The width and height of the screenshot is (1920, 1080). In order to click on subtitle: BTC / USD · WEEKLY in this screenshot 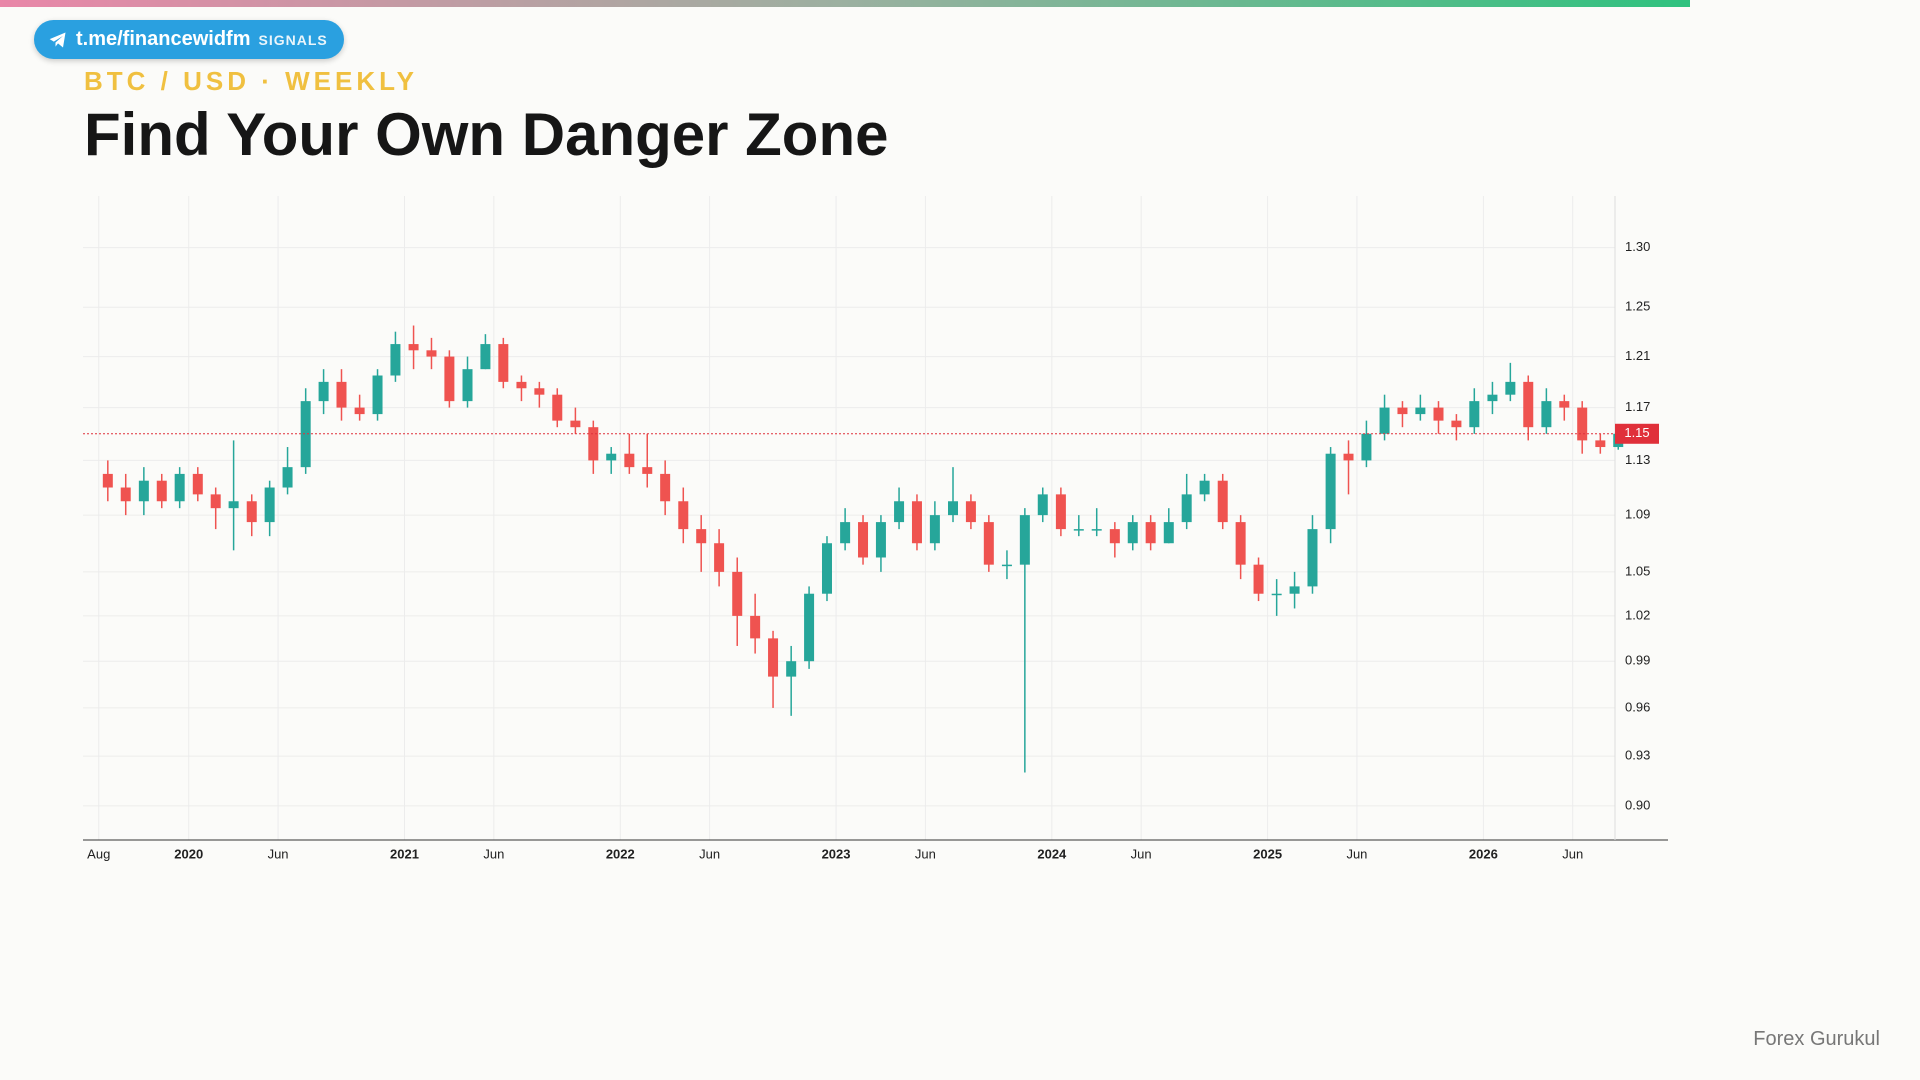, I will do `click(251, 81)`.